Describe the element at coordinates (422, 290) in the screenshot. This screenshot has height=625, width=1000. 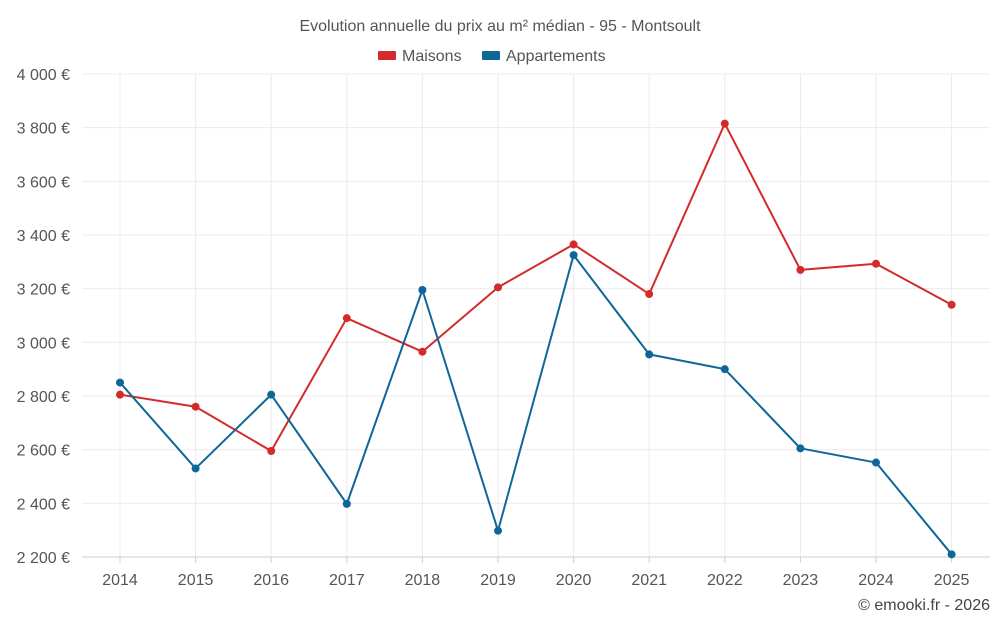
I see `data-point-appartements-2018` at that location.